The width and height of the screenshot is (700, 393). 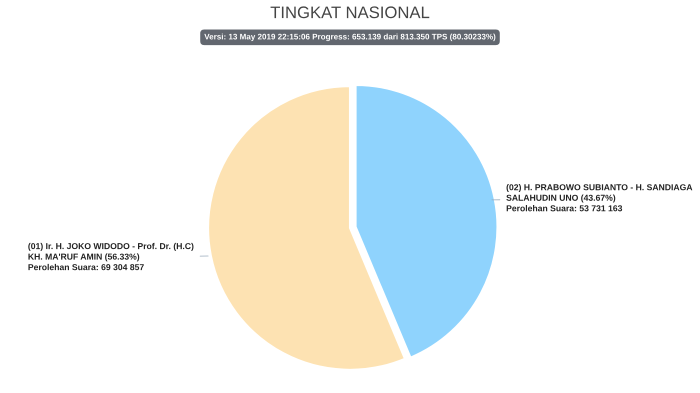 I want to click on chart-title: TINGKAT NASIONAL, so click(x=350, y=12).